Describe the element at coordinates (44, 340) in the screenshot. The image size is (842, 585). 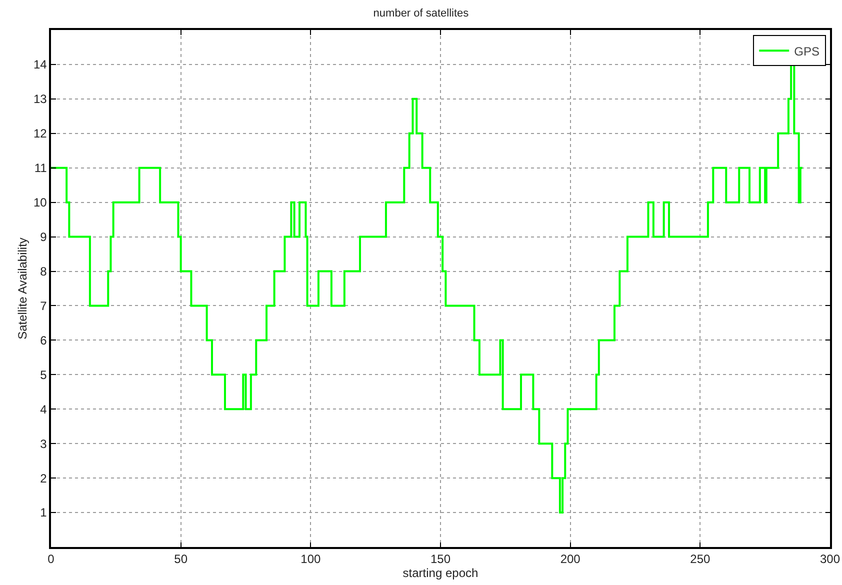
I see `y-tick-label: 6` at that location.